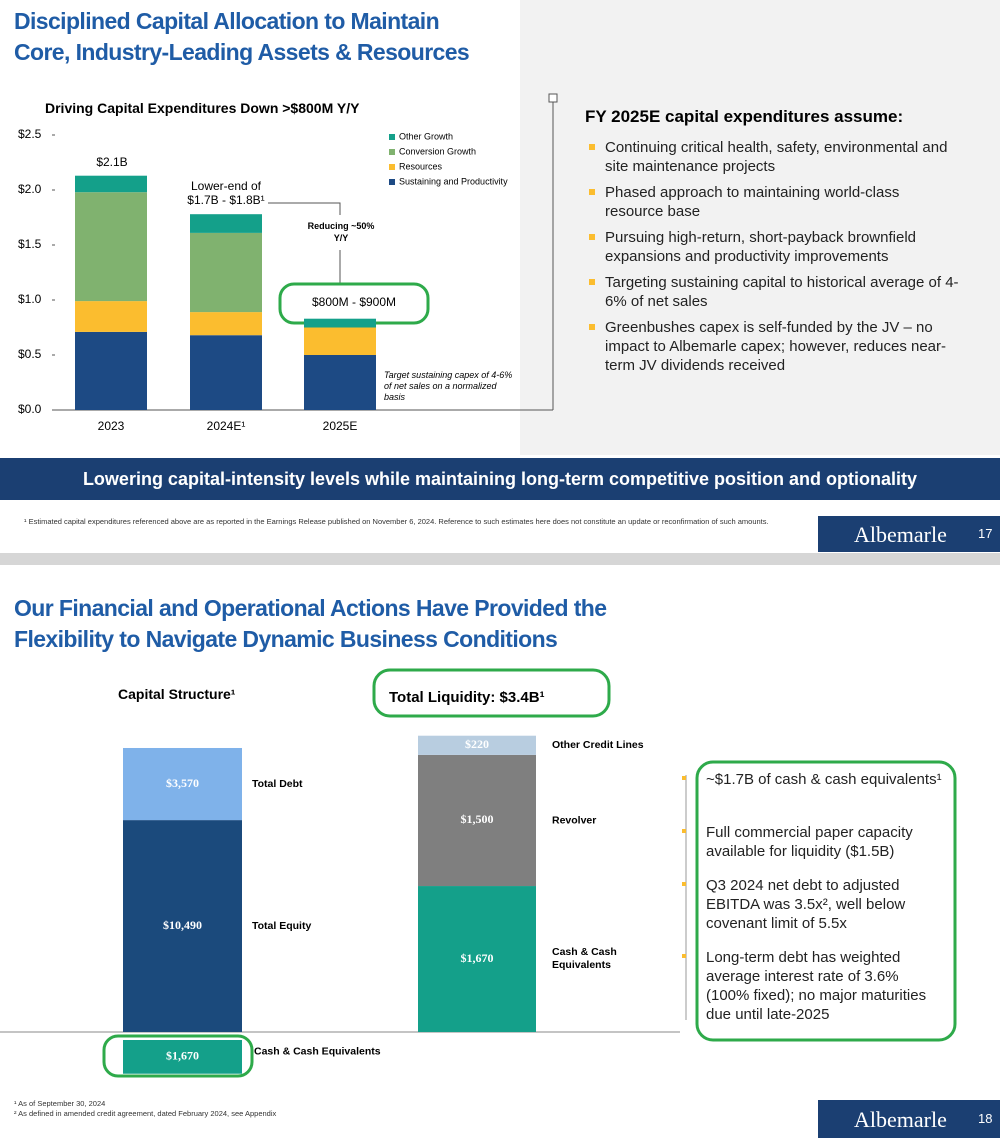  What do you see at coordinates (340, 426) in the screenshot?
I see `x-tick-label: 2025E` at bounding box center [340, 426].